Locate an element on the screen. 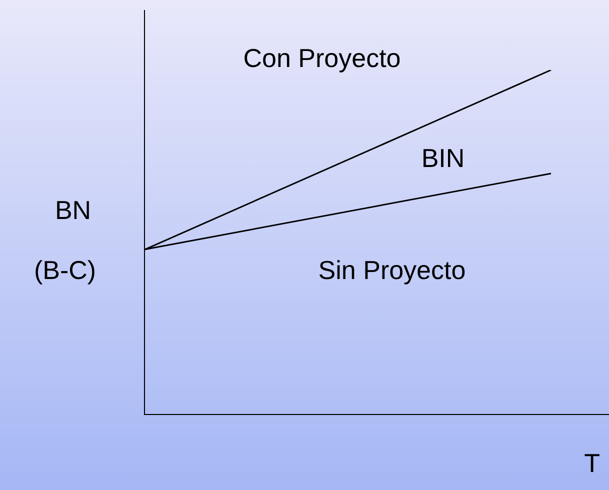  annotation: Con Proyecto is located at coordinates (322, 58).